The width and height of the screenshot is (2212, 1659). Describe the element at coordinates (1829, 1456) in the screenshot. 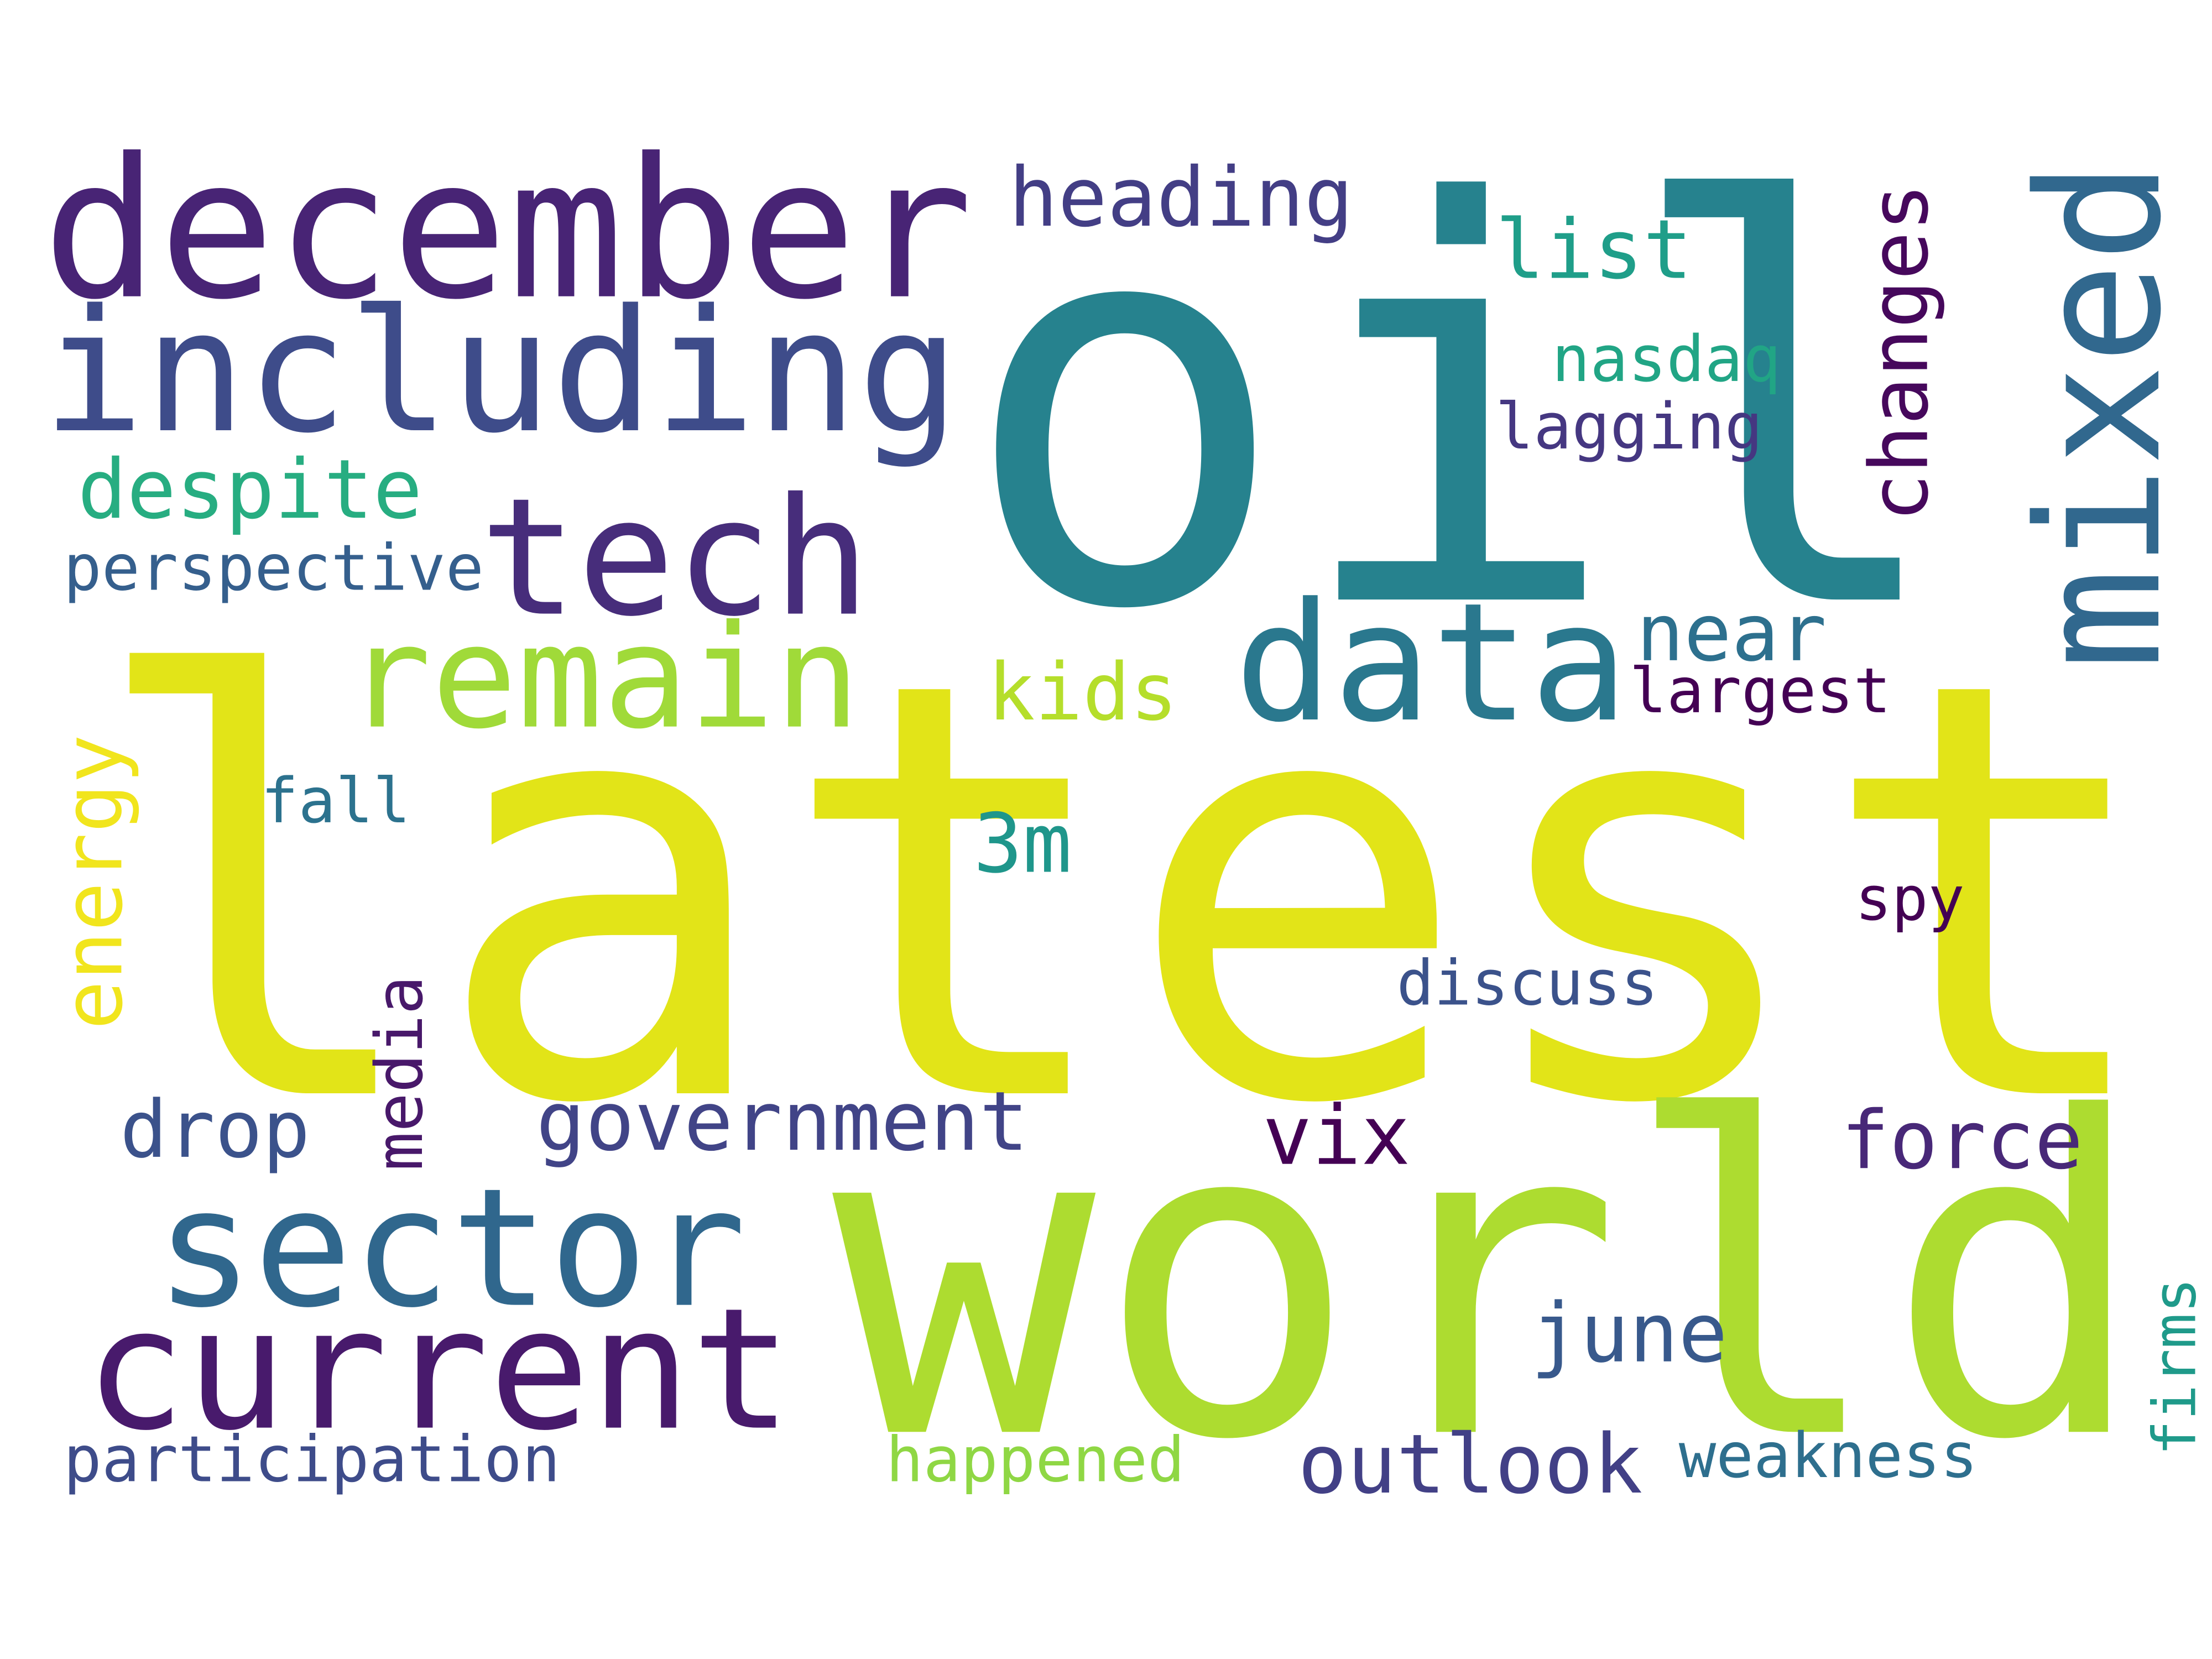

I see `word: weakness` at that location.